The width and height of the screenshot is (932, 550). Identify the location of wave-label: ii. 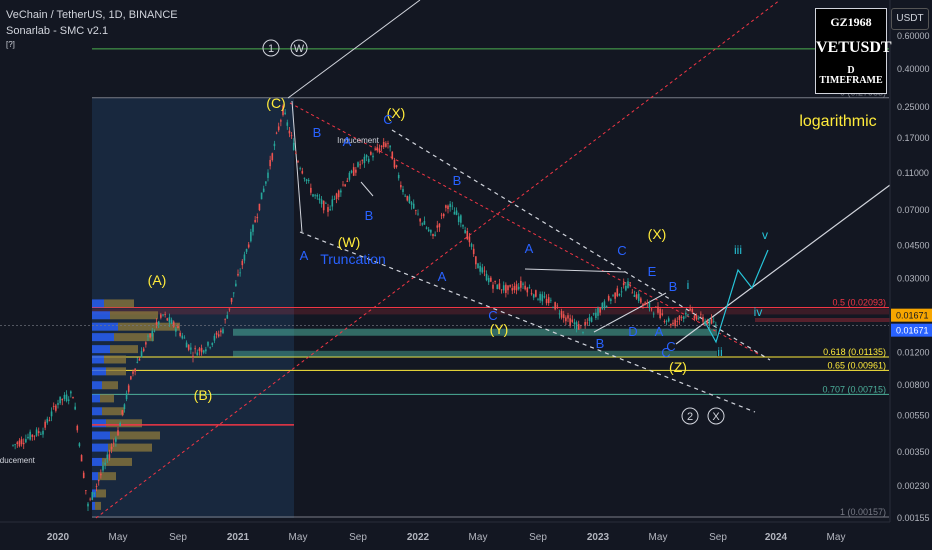
(719, 352).